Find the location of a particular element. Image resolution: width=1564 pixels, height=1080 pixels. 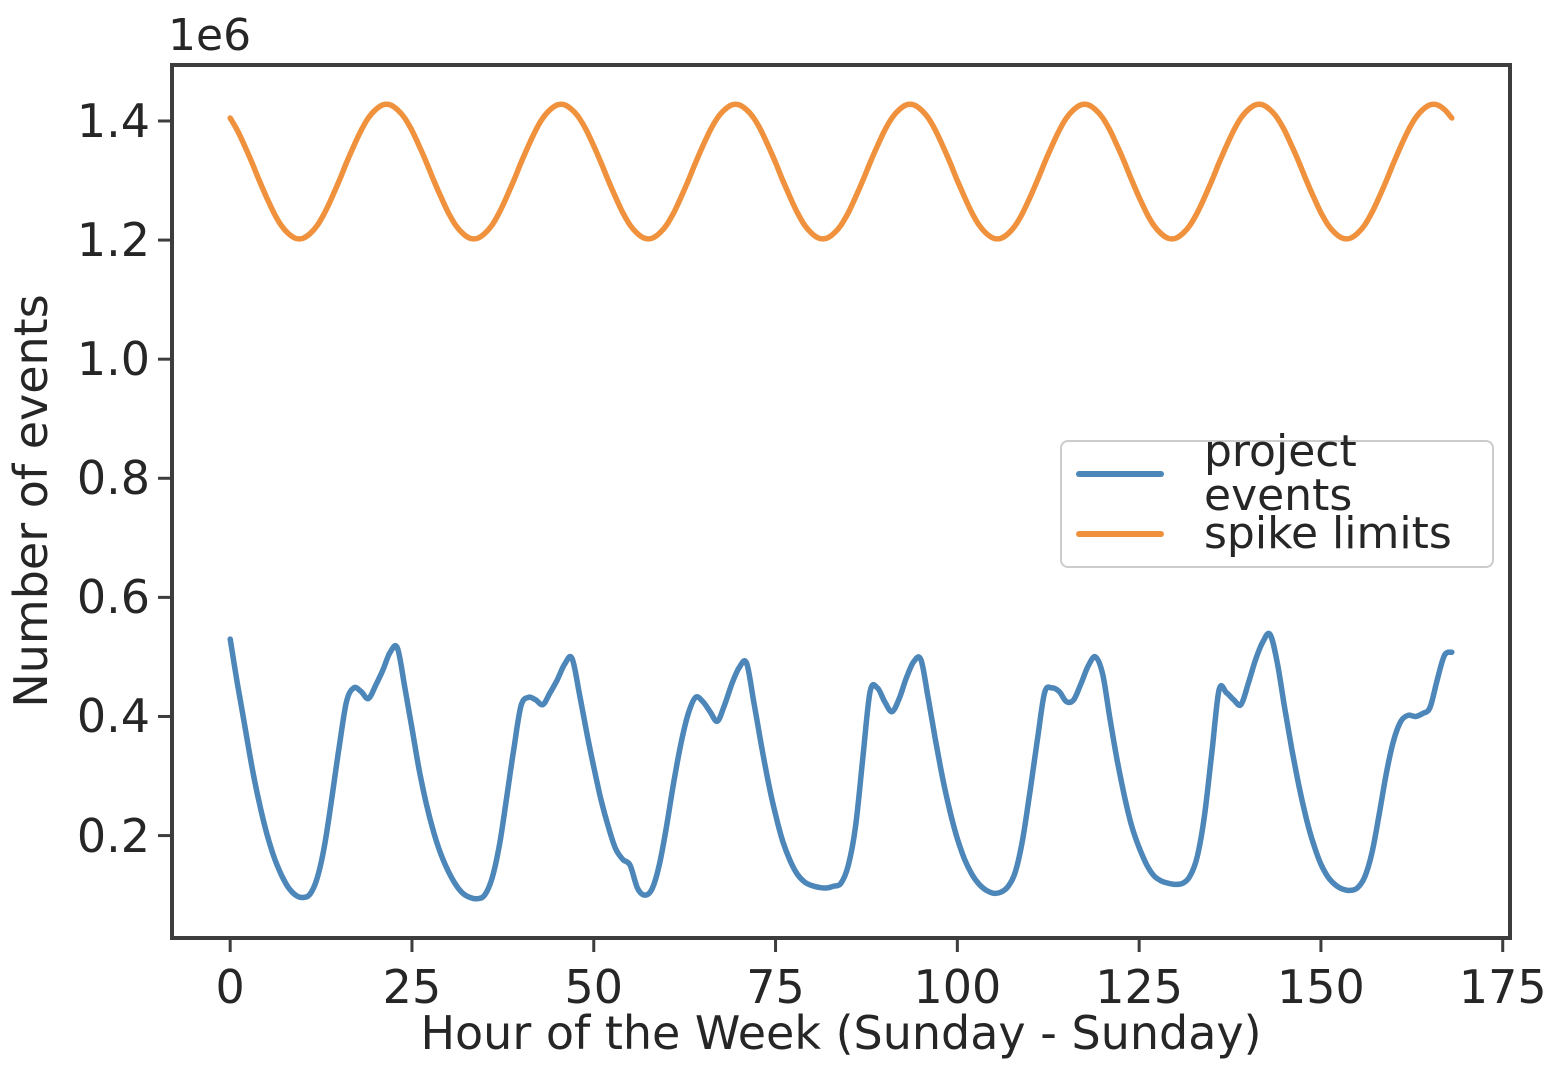

x-tick-label: 125 is located at coordinates (1139, 987).